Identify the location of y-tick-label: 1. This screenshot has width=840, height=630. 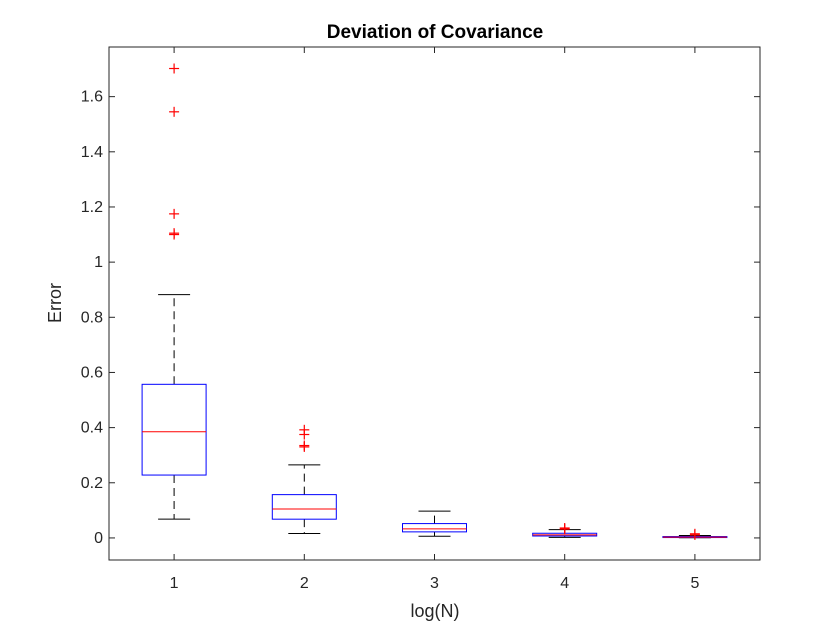
(98, 262).